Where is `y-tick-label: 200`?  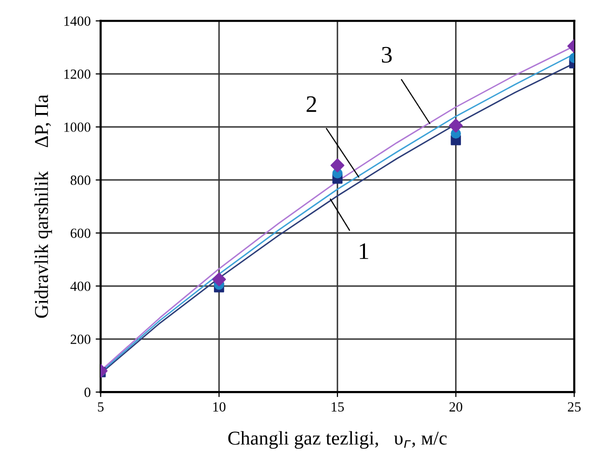 y-tick-label: 200 is located at coordinates (80, 339).